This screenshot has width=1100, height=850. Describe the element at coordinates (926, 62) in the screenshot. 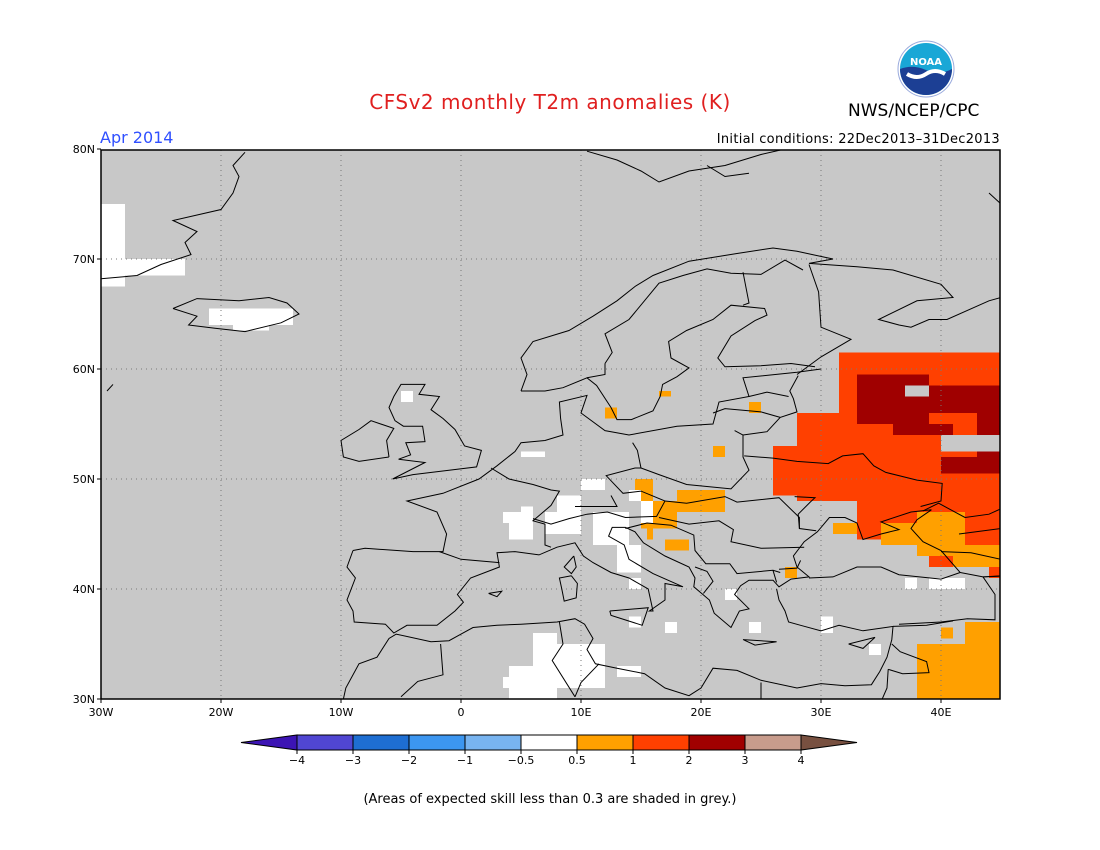

I see `logo-text: NOAA` at that location.